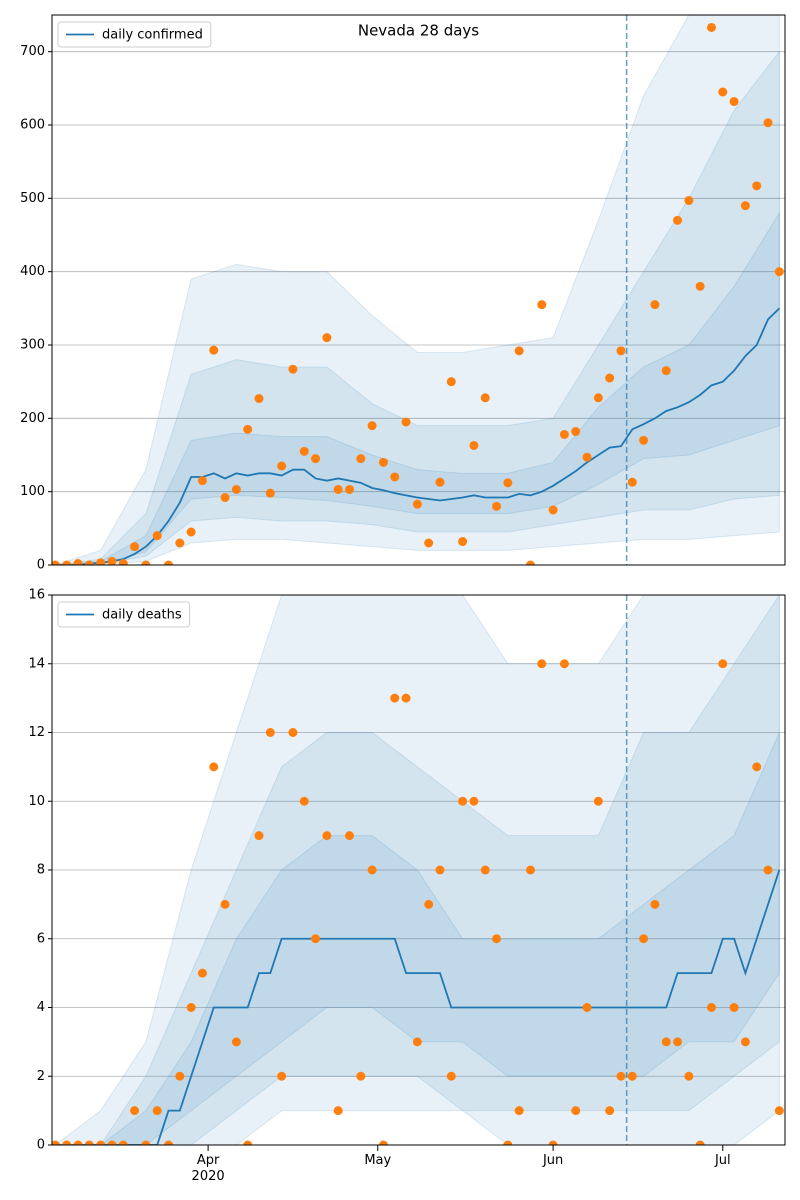 The width and height of the screenshot is (800, 1200). I want to click on y-tick-label: 10, so click(36, 801).